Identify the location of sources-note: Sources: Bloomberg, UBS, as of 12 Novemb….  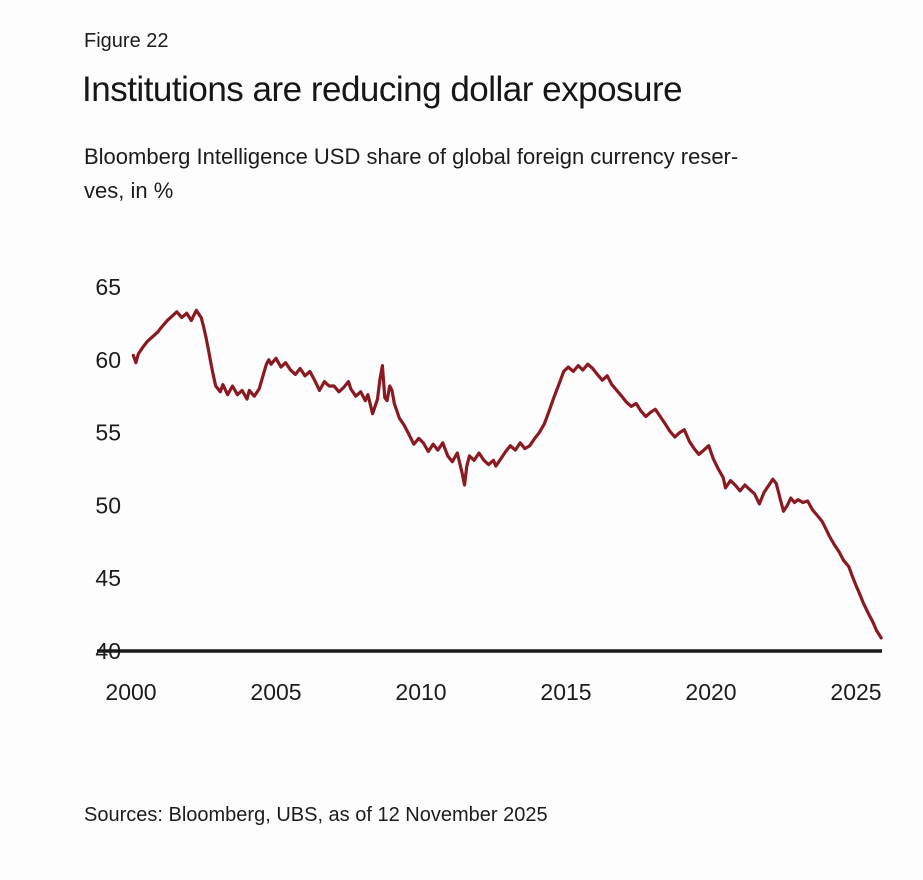
(316, 815).